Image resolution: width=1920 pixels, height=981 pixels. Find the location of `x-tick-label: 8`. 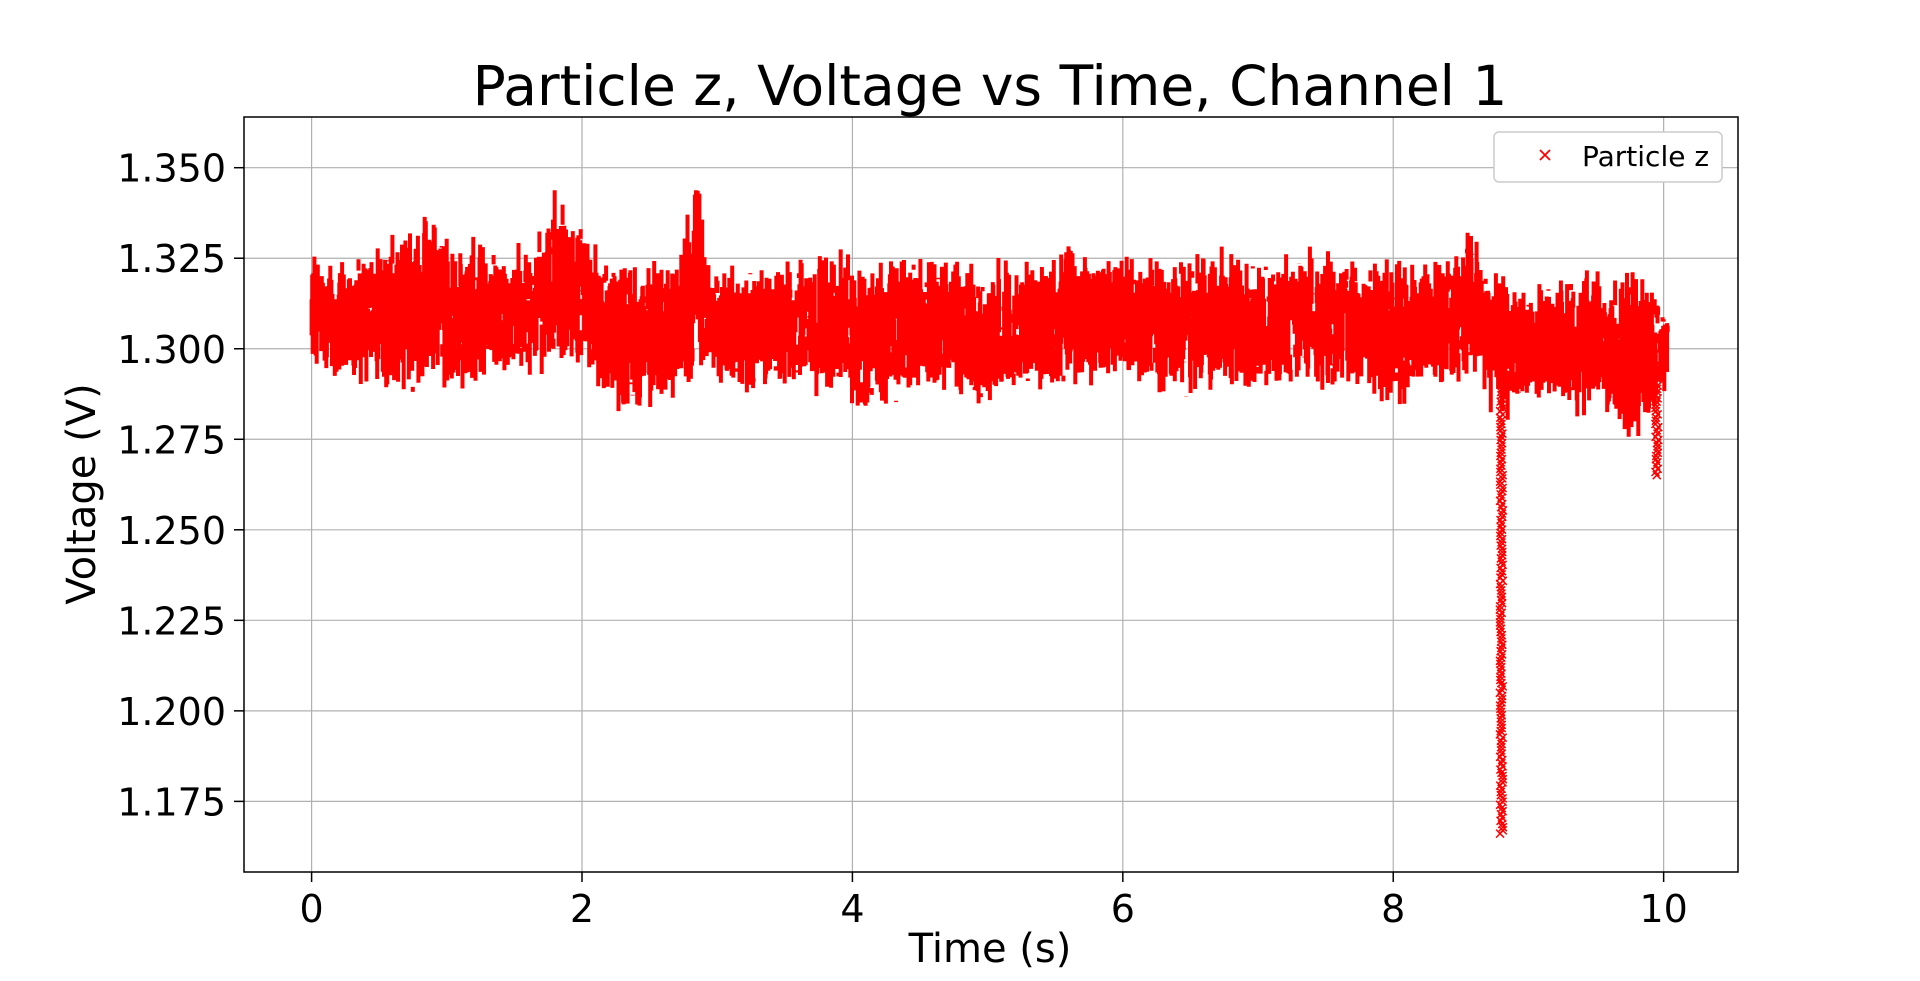

x-tick-label: 8 is located at coordinates (1393, 909).